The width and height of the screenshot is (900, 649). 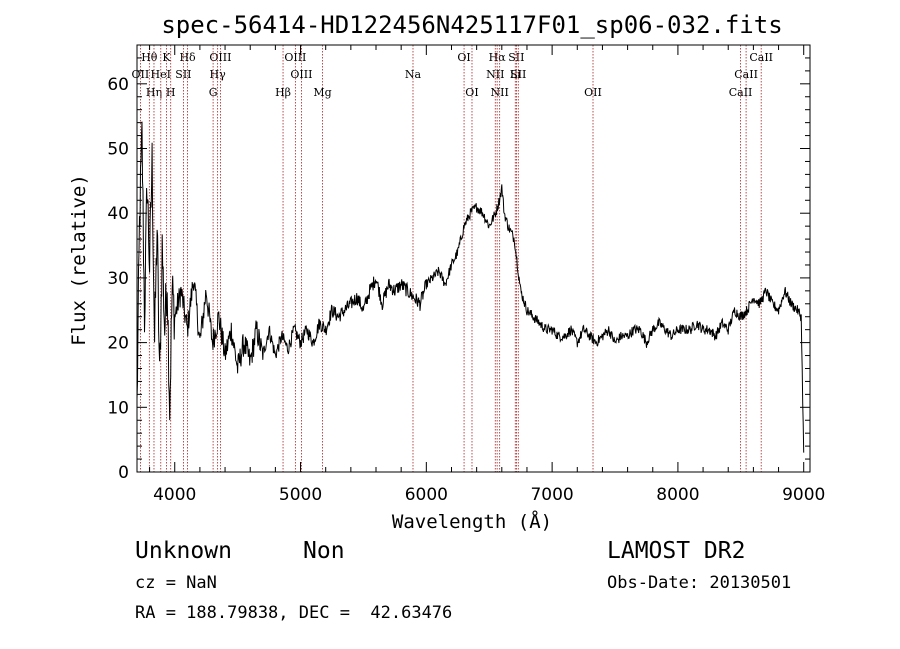 I want to click on spectral-line-label: Hδ, so click(x=187, y=57).